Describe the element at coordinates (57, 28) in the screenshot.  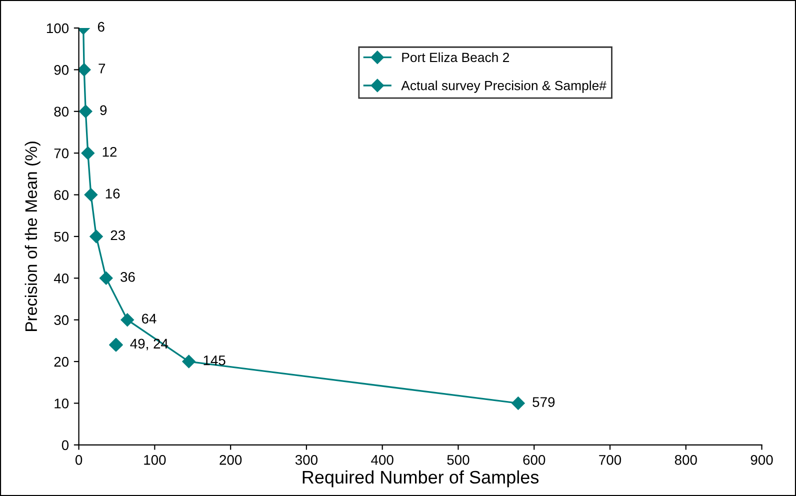
I see `y-tick-label: 100` at that location.